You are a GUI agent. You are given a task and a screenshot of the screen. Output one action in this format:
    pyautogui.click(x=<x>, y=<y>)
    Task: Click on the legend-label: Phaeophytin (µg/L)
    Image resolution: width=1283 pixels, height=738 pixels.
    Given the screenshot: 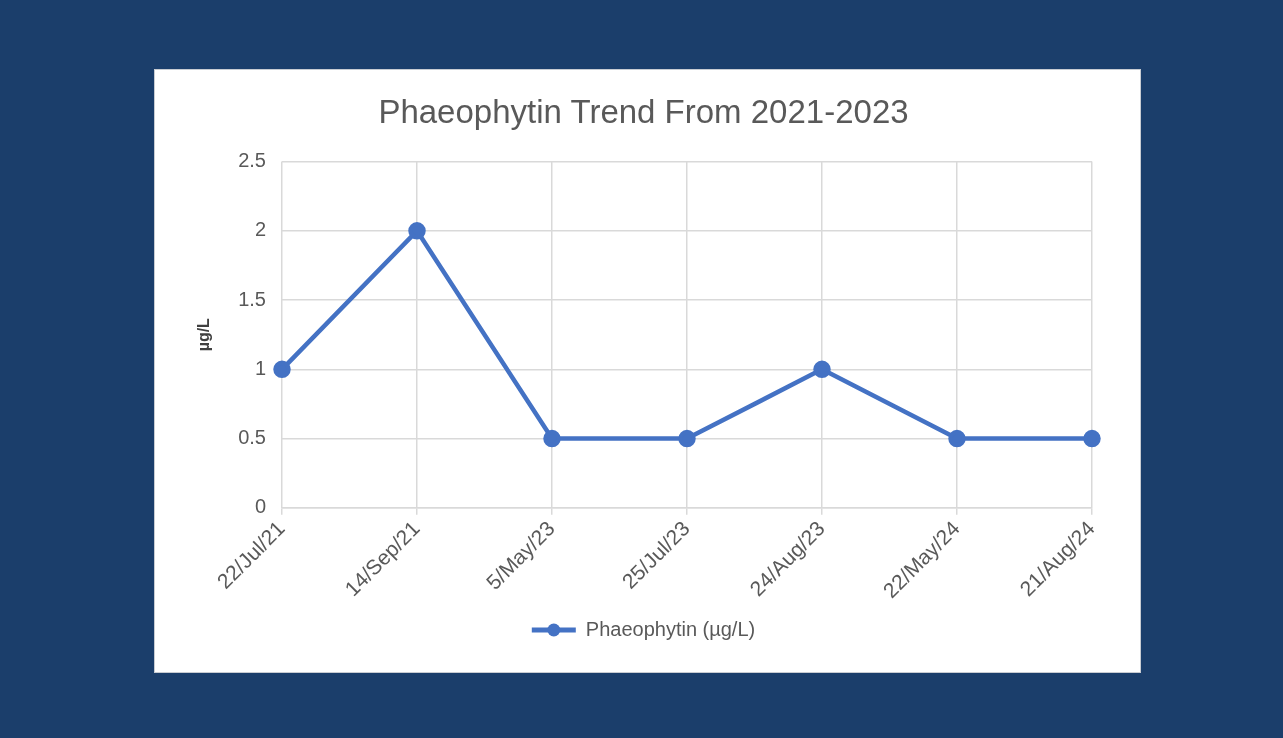 What is the action you would take?
    pyautogui.click(x=670, y=628)
    